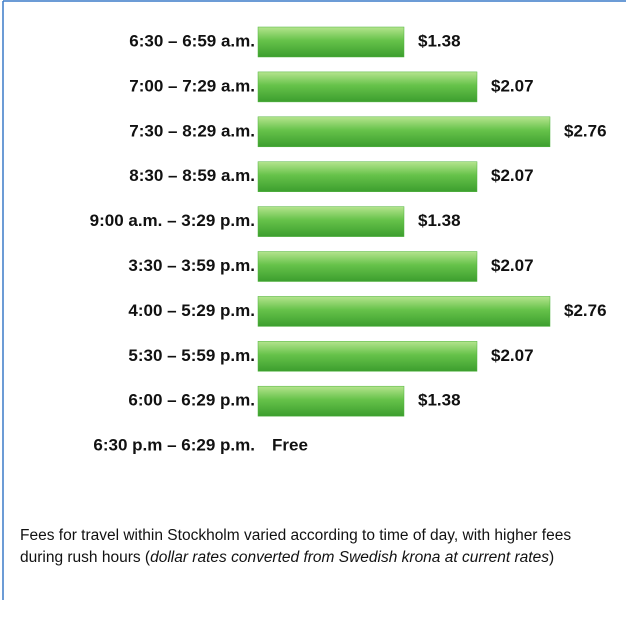  What do you see at coordinates (191, 310) in the screenshot?
I see `category-label: 4:00 – 5:29 p.m.` at bounding box center [191, 310].